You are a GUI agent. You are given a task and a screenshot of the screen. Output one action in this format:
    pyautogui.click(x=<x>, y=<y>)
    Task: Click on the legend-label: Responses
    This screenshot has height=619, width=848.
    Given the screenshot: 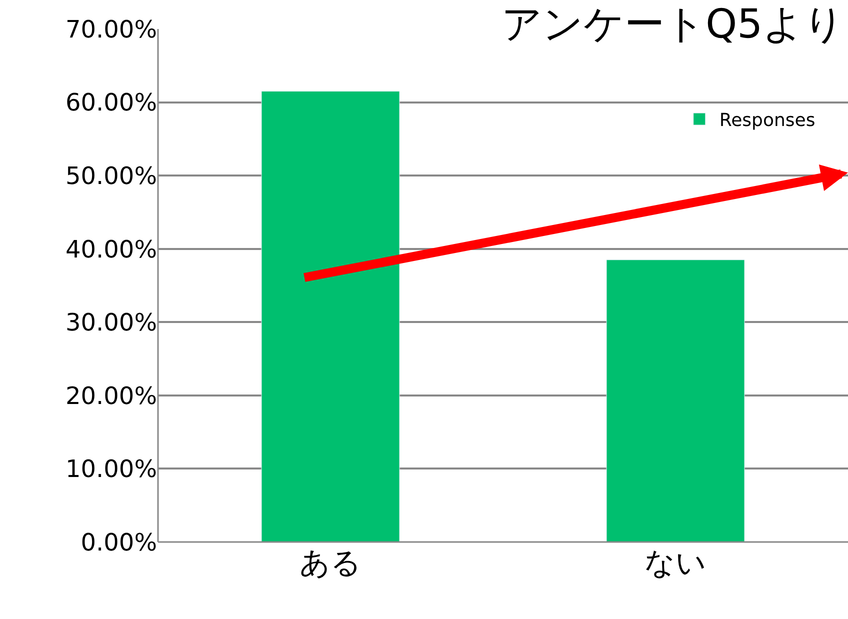 What is the action you would take?
    pyautogui.click(x=767, y=121)
    